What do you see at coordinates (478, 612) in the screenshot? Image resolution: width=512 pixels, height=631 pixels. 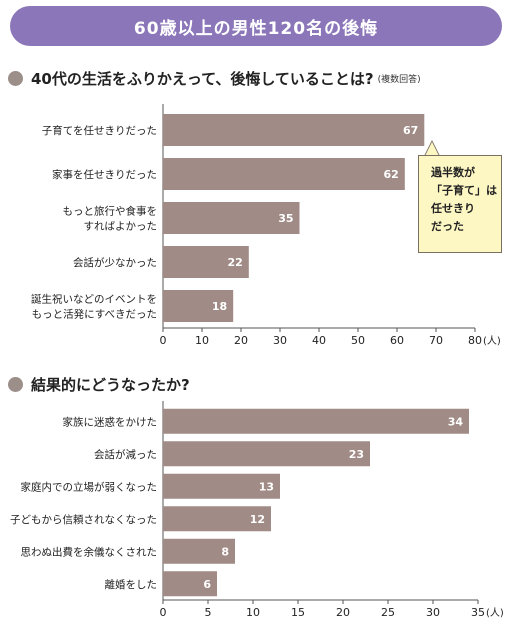 I see `chart2-tick-label: 35` at bounding box center [478, 612].